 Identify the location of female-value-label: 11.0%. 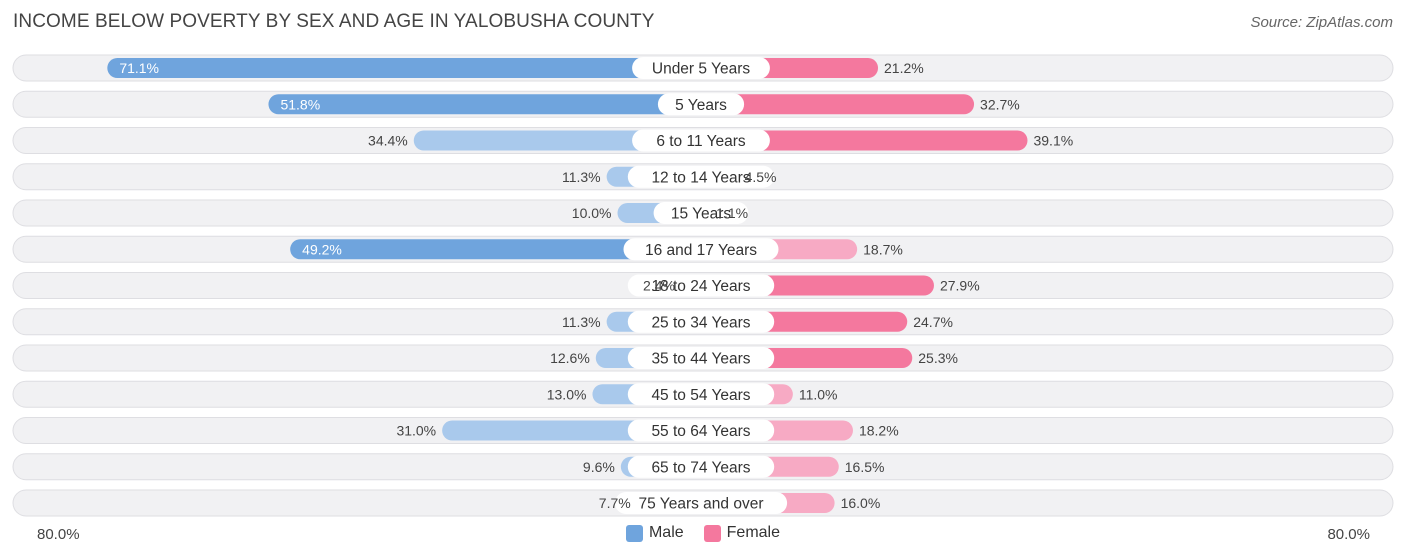
(818, 394).